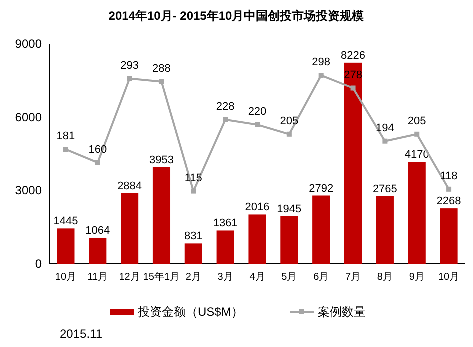 This screenshot has height=347, width=473. What do you see at coordinates (28, 191) in the screenshot?
I see `y-tick-label: 3000` at bounding box center [28, 191].